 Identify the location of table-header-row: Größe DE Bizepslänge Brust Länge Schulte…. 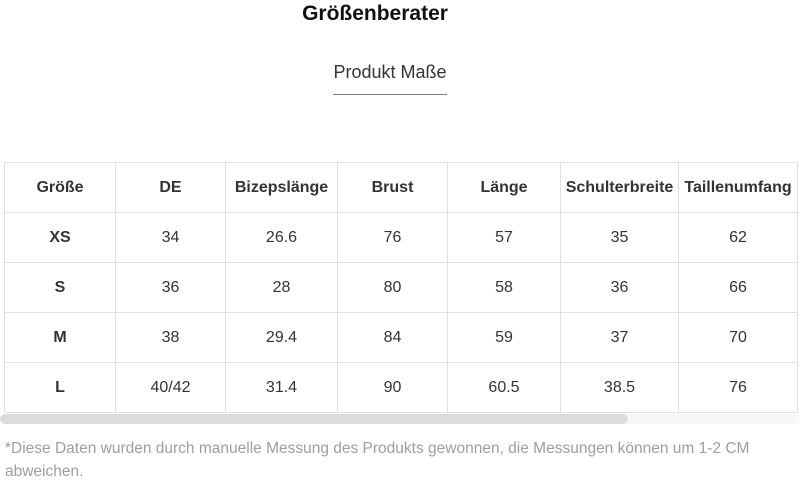
(401, 187).